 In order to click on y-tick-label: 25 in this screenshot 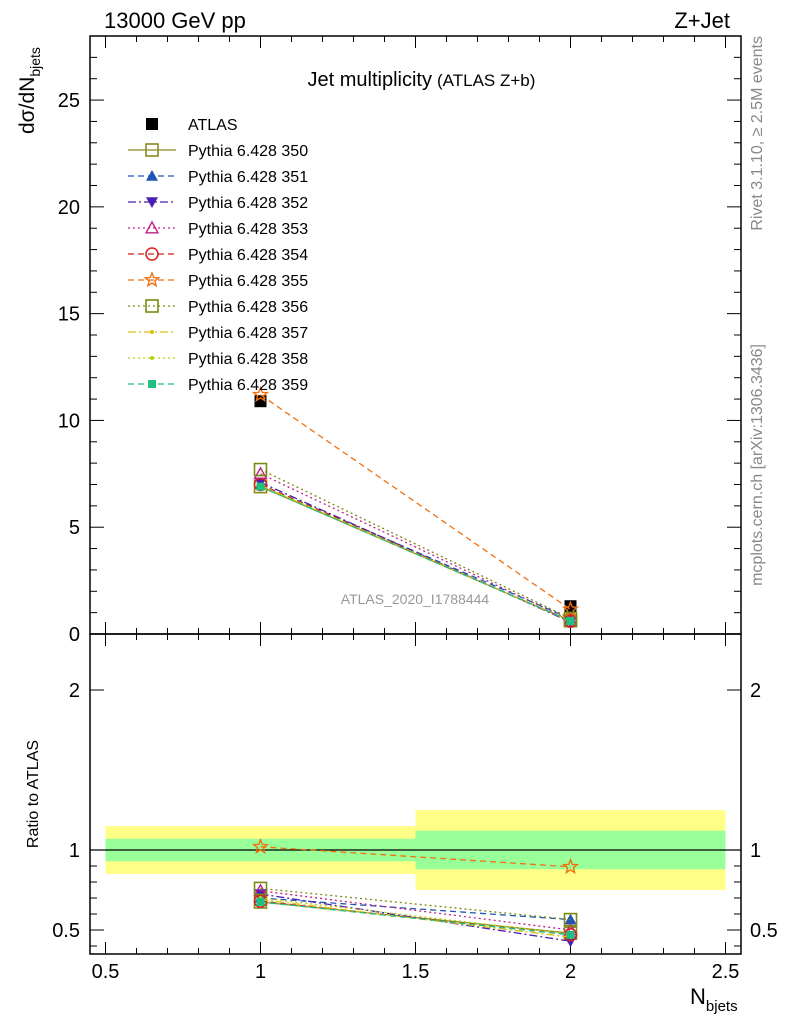, I will do `click(69, 101)`.